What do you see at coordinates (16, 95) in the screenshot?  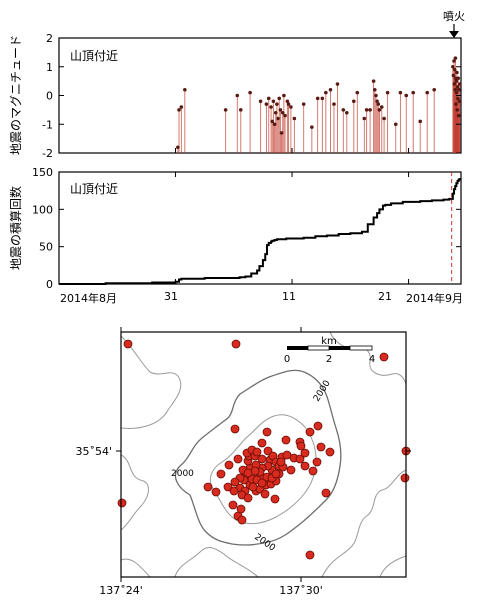 I see `magnitude-y-label: 地震のマグニチュード` at bounding box center [16, 95].